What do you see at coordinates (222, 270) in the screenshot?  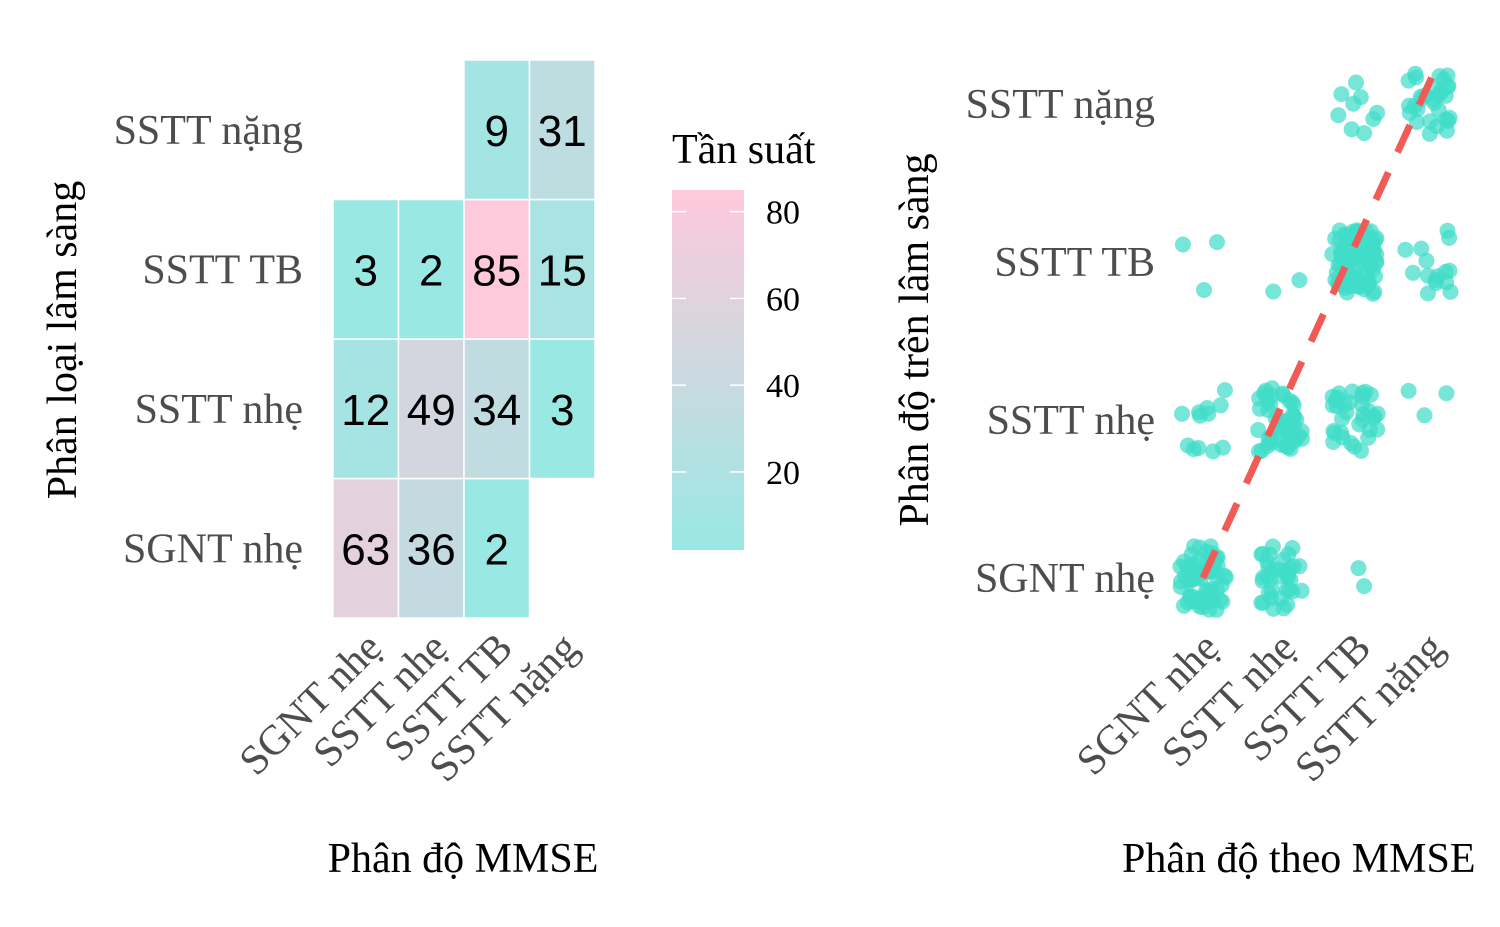 I see `heatmap-y-tick-label: SSTT TB` at bounding box center [222, 270].